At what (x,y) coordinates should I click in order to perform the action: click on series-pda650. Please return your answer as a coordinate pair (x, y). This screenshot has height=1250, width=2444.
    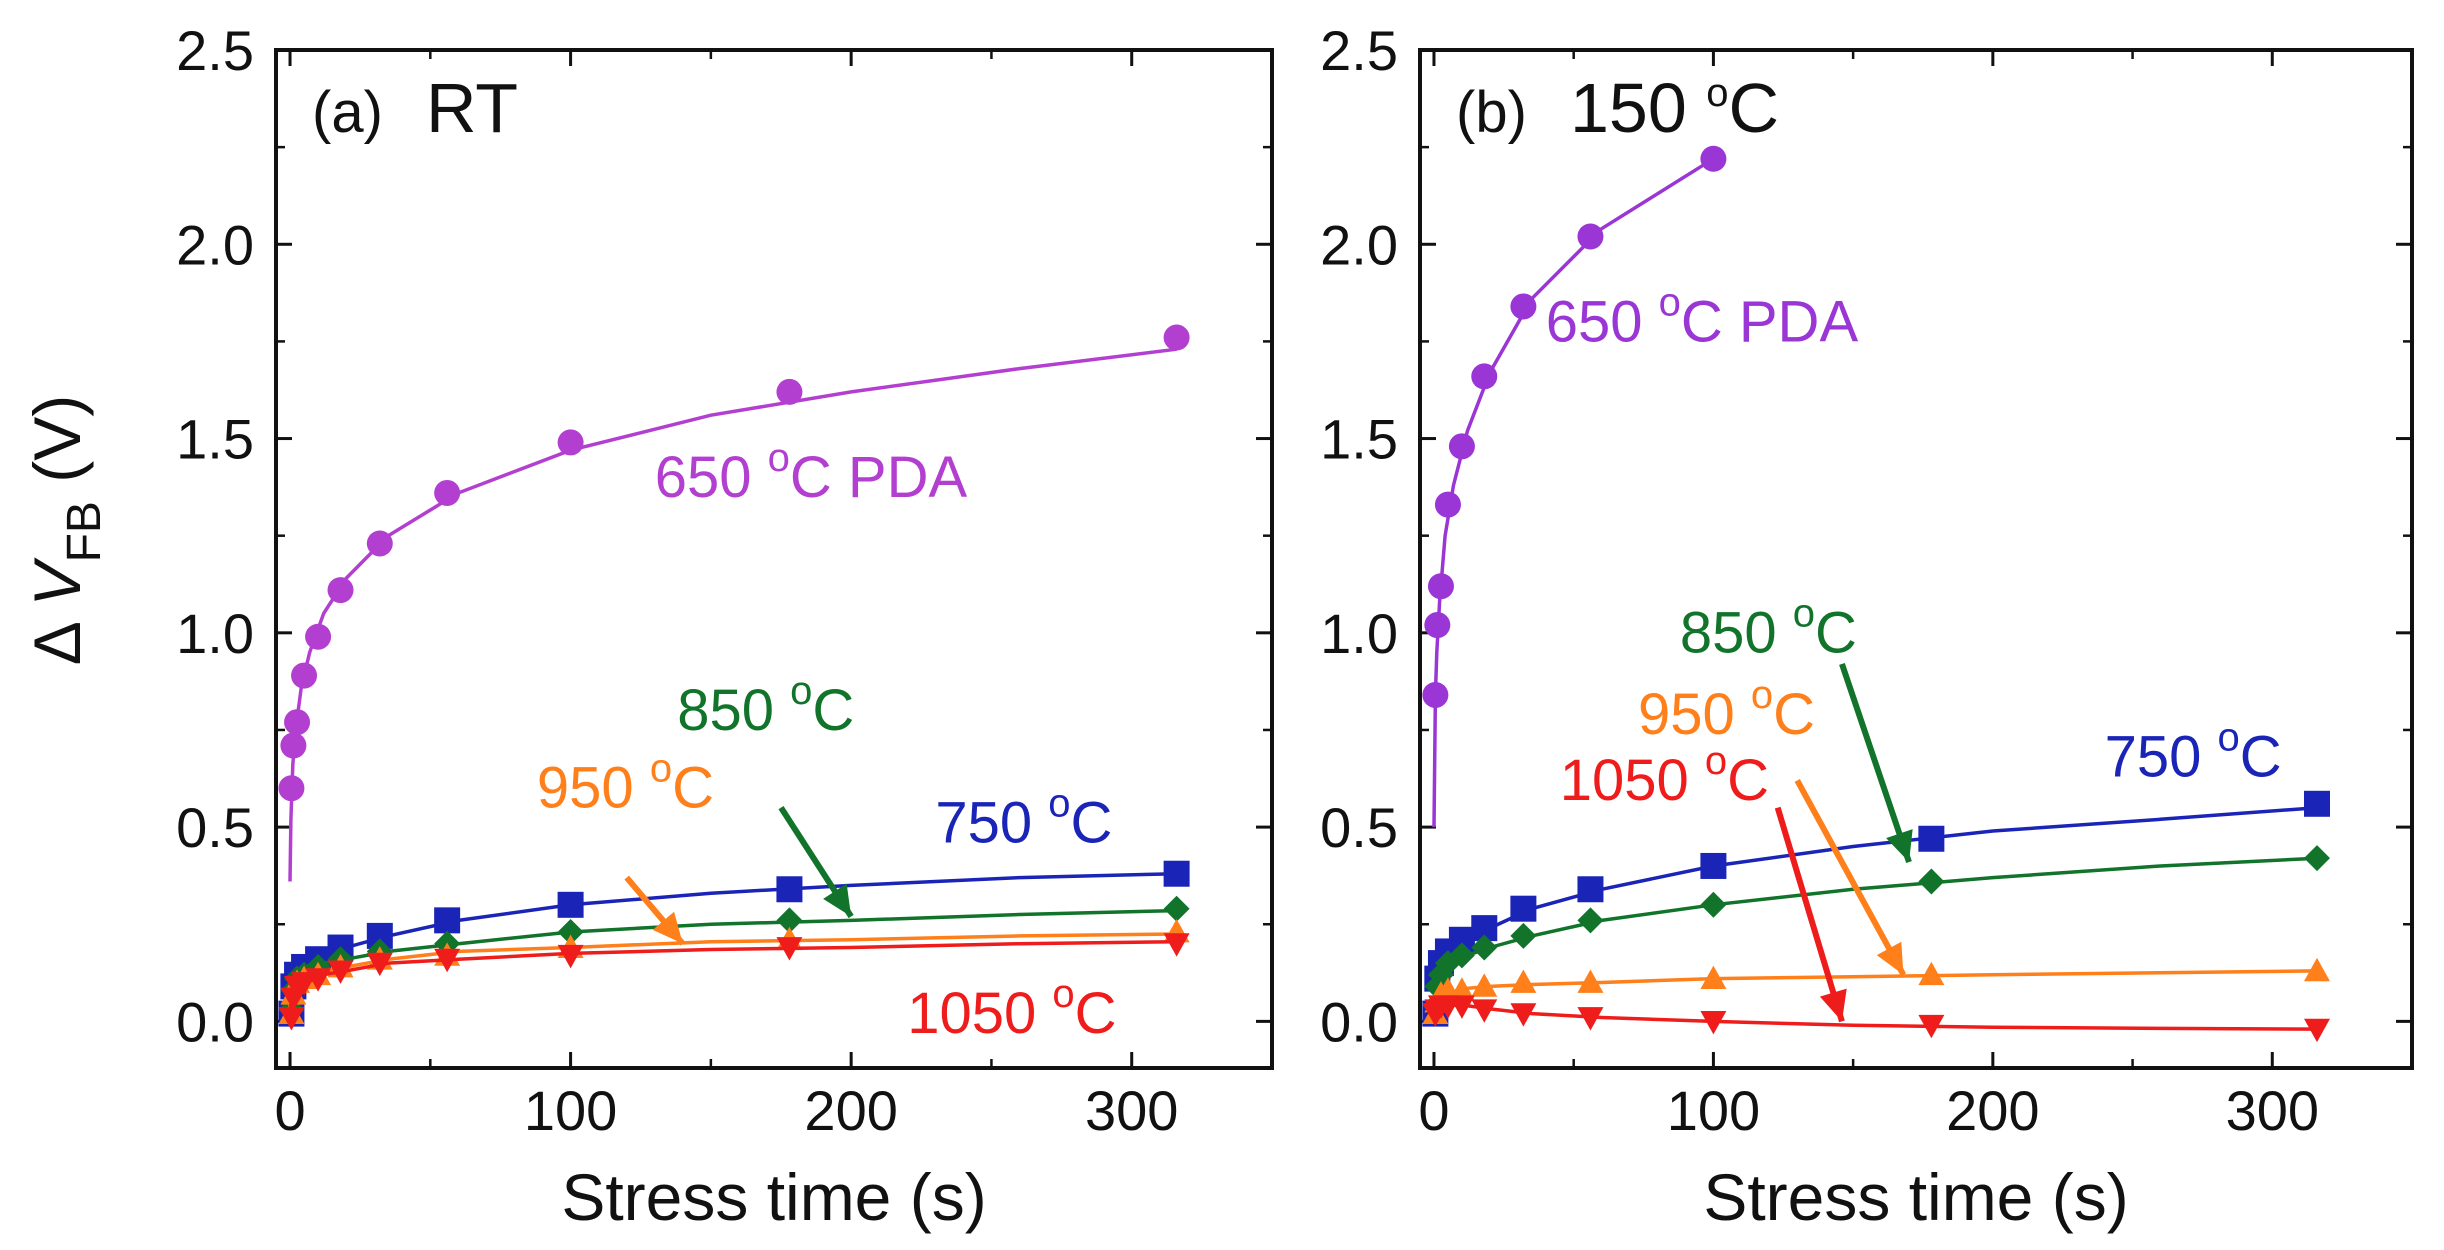
    Looking at the image, I should click on (1574, 486).